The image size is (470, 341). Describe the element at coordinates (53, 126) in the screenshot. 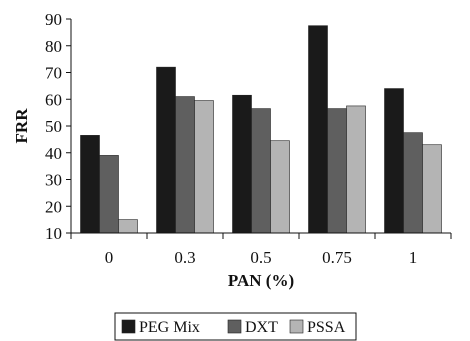

I see `y-tick-label: 50` at that location.